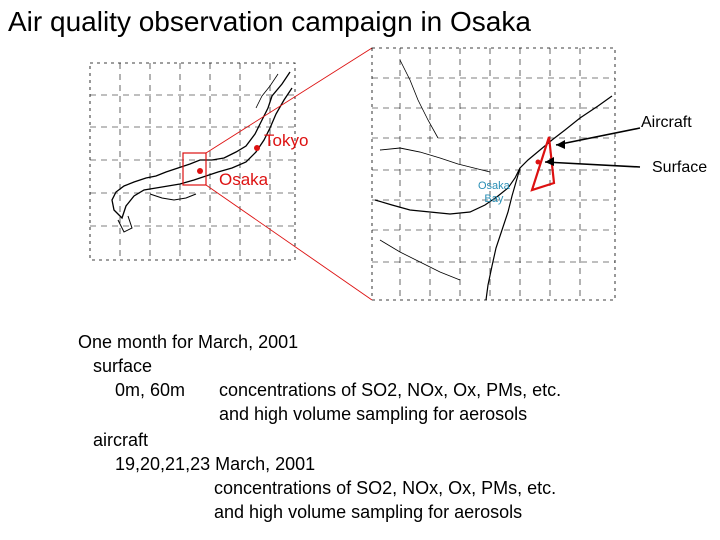 The height and width of the screenshot is (540, 720). I want to click on osaka-marker, so click(200, 171).